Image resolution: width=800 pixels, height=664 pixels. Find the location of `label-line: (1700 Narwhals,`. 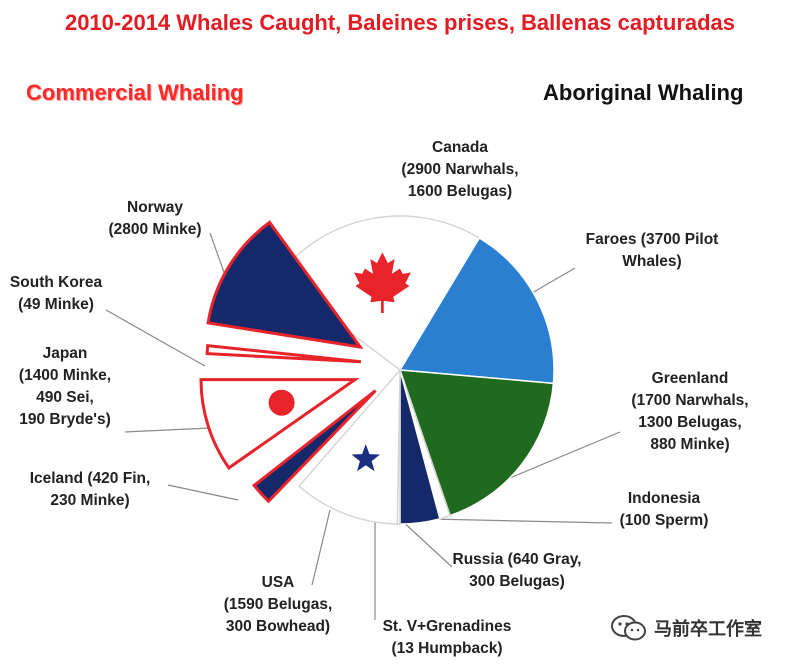

label-line: (1700 Narwhals, is located at coordinates (689, 400).